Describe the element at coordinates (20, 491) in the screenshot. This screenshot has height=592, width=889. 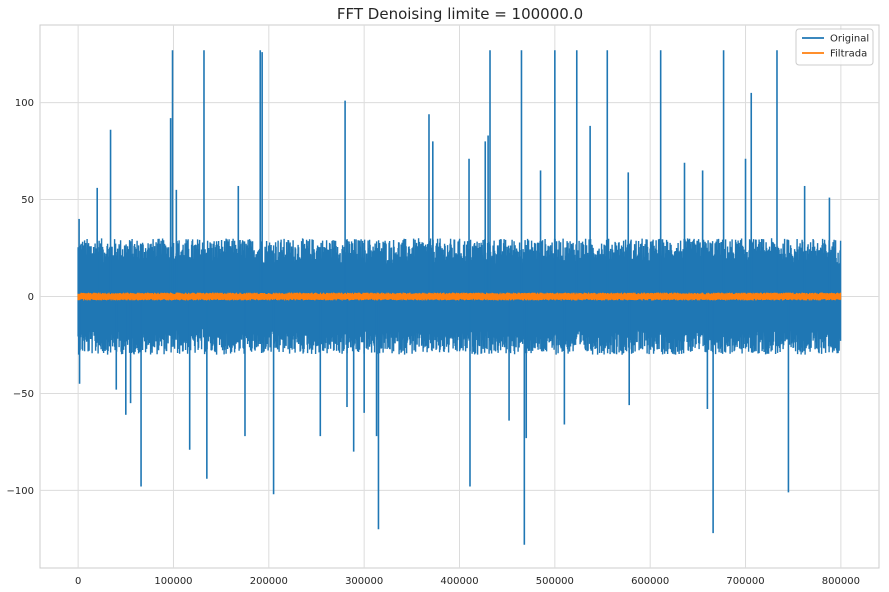
I see `y-tick-label: −100` at that location.